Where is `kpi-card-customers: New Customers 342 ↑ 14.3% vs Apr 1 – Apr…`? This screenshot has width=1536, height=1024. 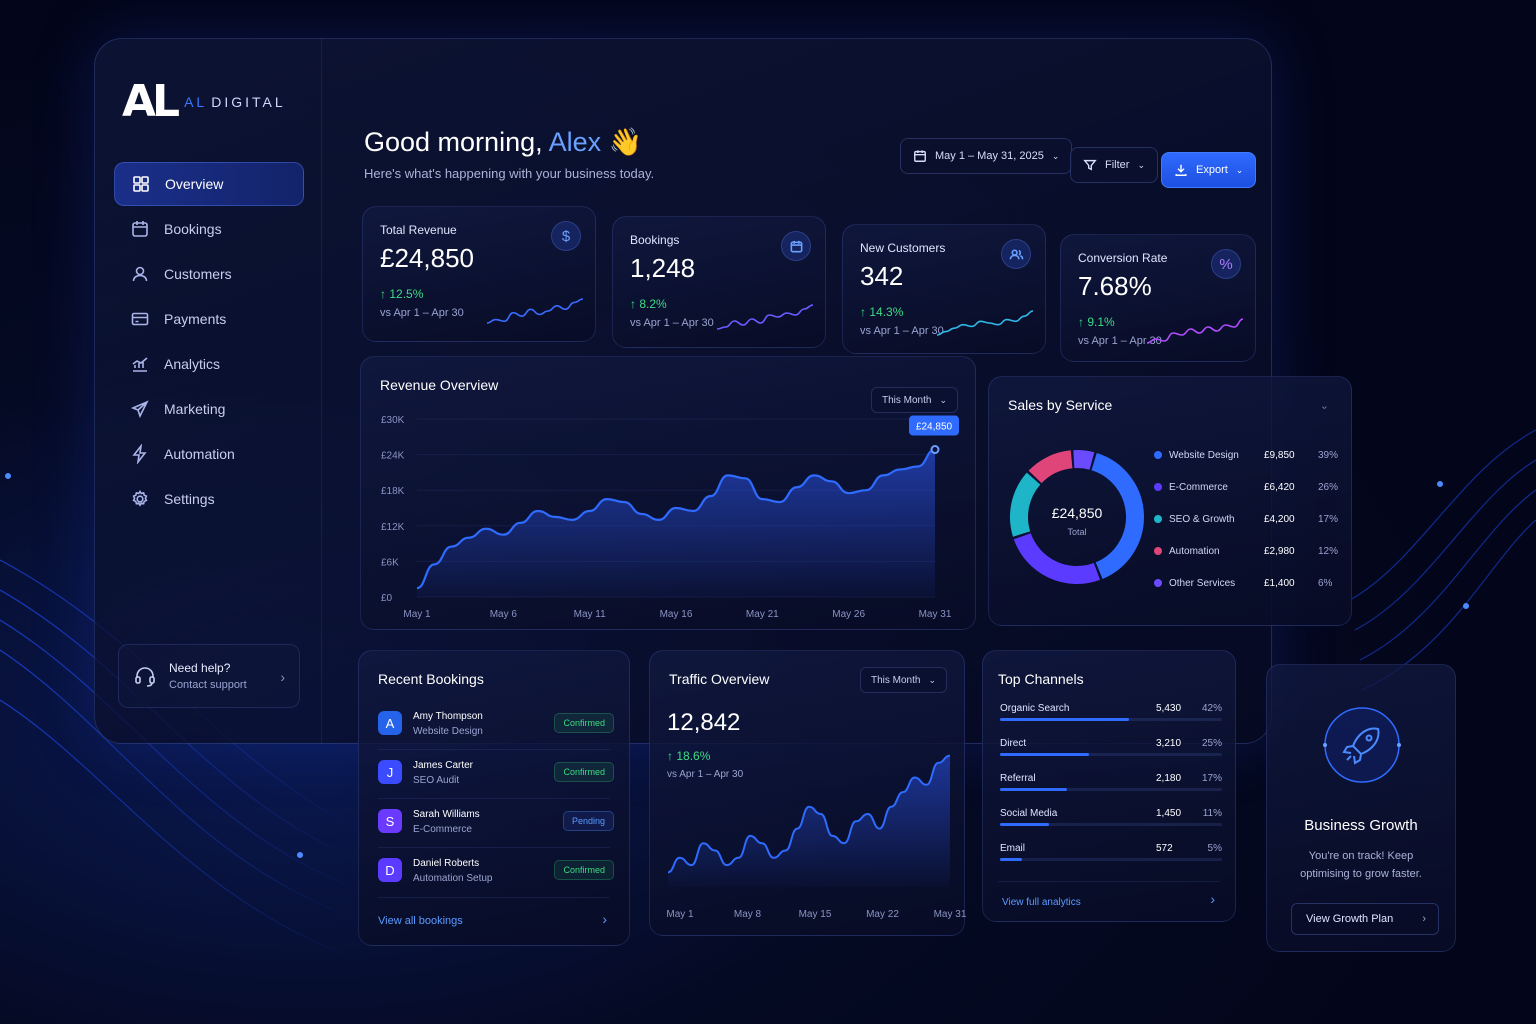
kpi-card-customers: New Customers 342 ↑ 14.3% vs Apr 1 – Apr… is located at coordinates (944, 289).